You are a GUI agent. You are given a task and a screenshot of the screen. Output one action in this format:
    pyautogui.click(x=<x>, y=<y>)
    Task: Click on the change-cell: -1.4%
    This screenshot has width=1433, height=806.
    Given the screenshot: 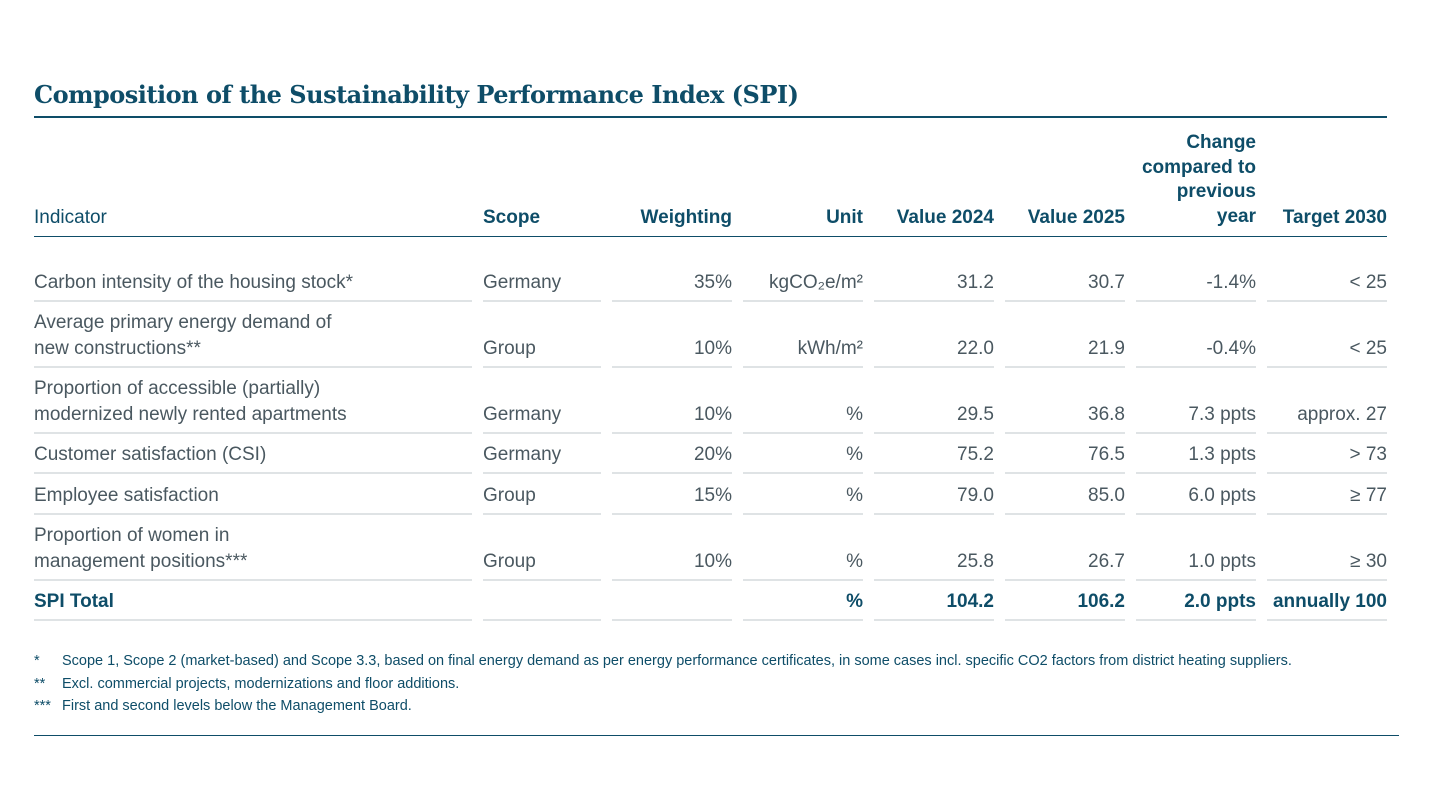 What is the action you would take?
    pyautogui.click(x=1231, y=282)
    